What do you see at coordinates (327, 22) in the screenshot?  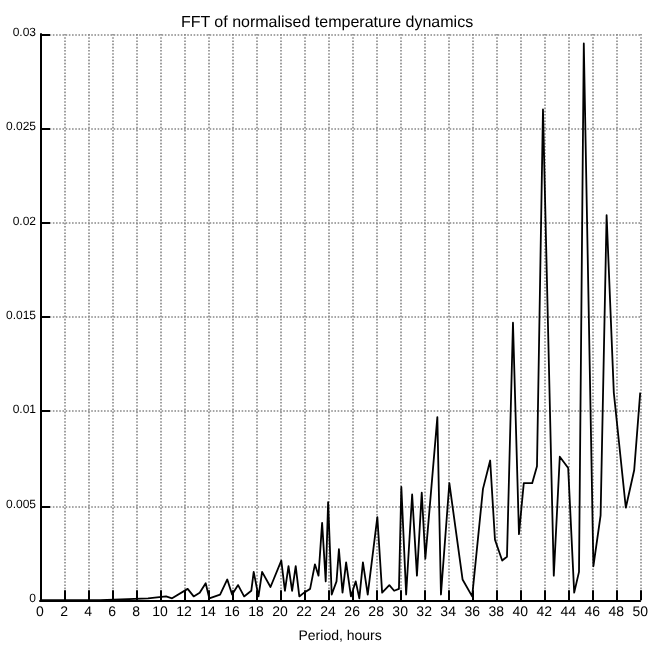 I see `chart-title: FFT of normalised temperature dynamics` at bounding box center [327, 22].